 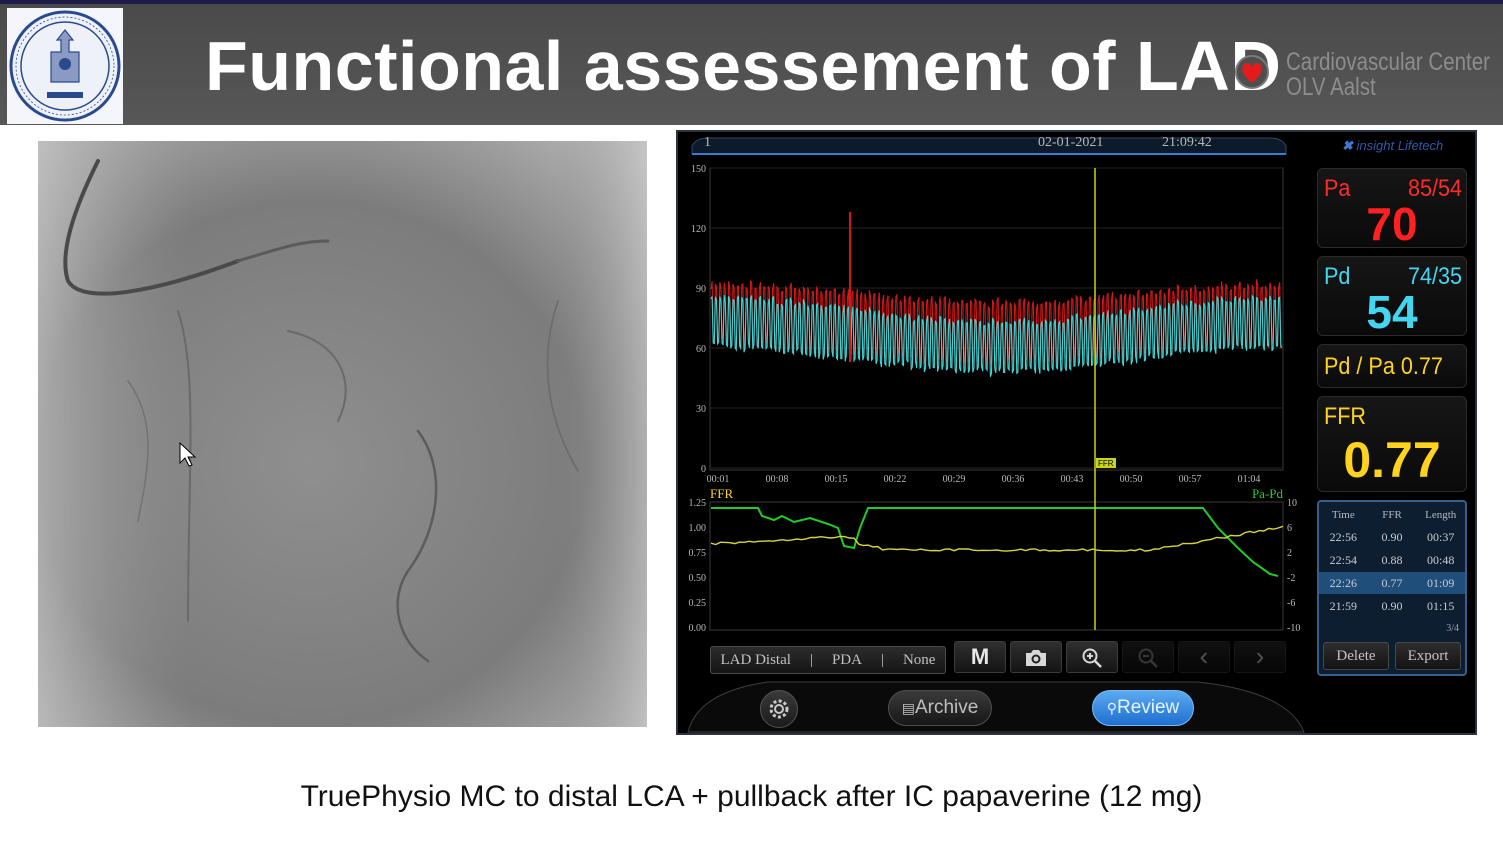 What do you see at coordinates (1428, 656) in the screenshot?
I see `export-button: Export` at bounding box center [1428, 656].